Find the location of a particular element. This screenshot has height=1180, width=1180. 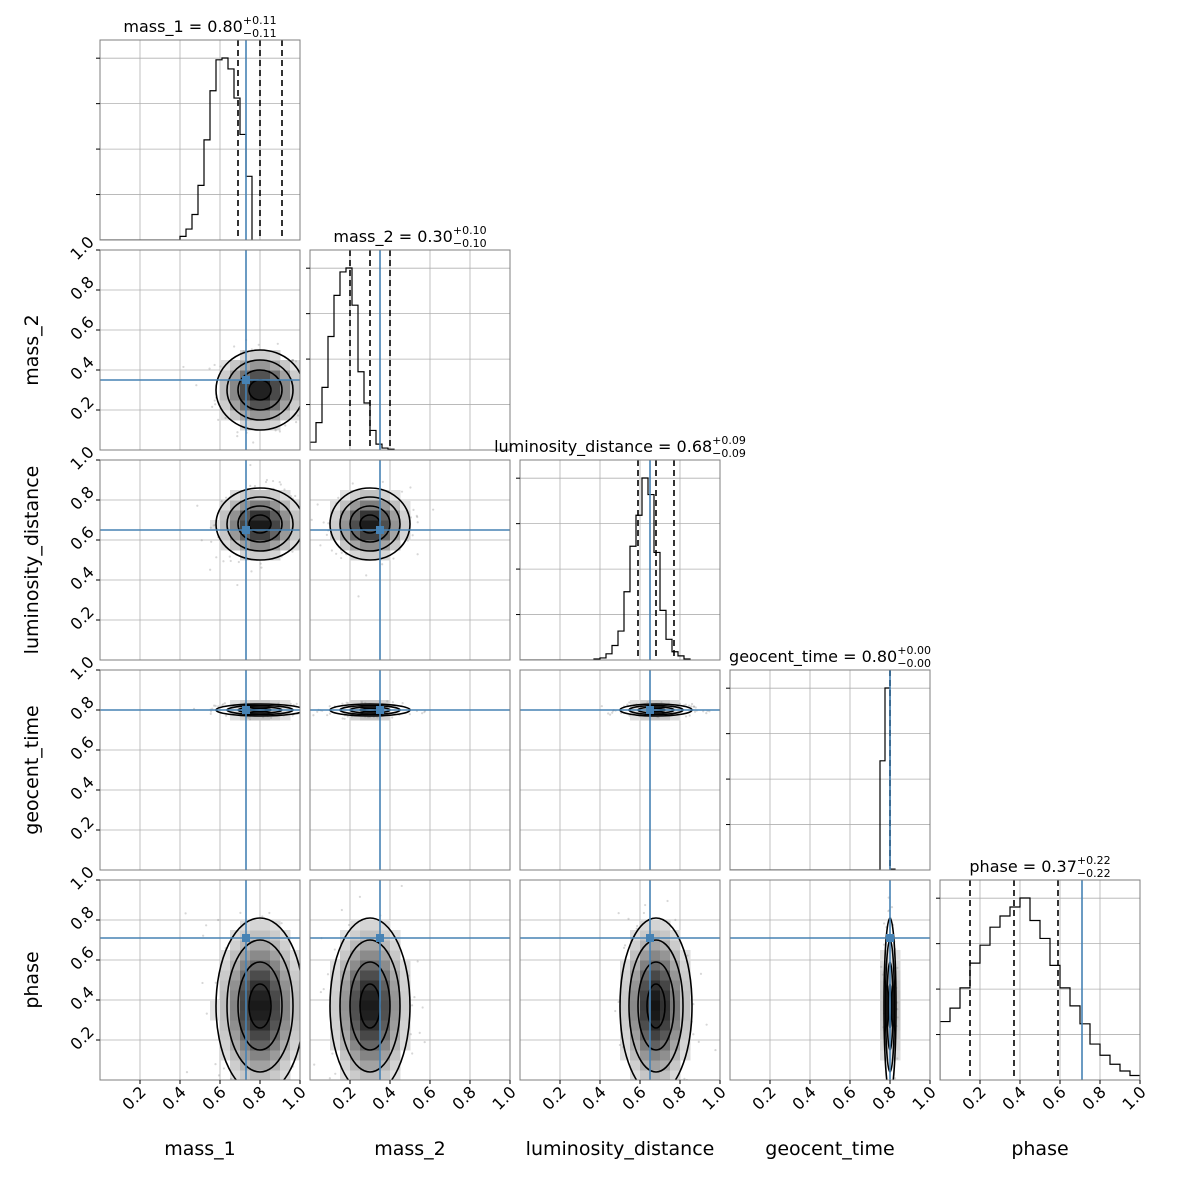

title-name: phase = is located at coordinates (1005, 866).